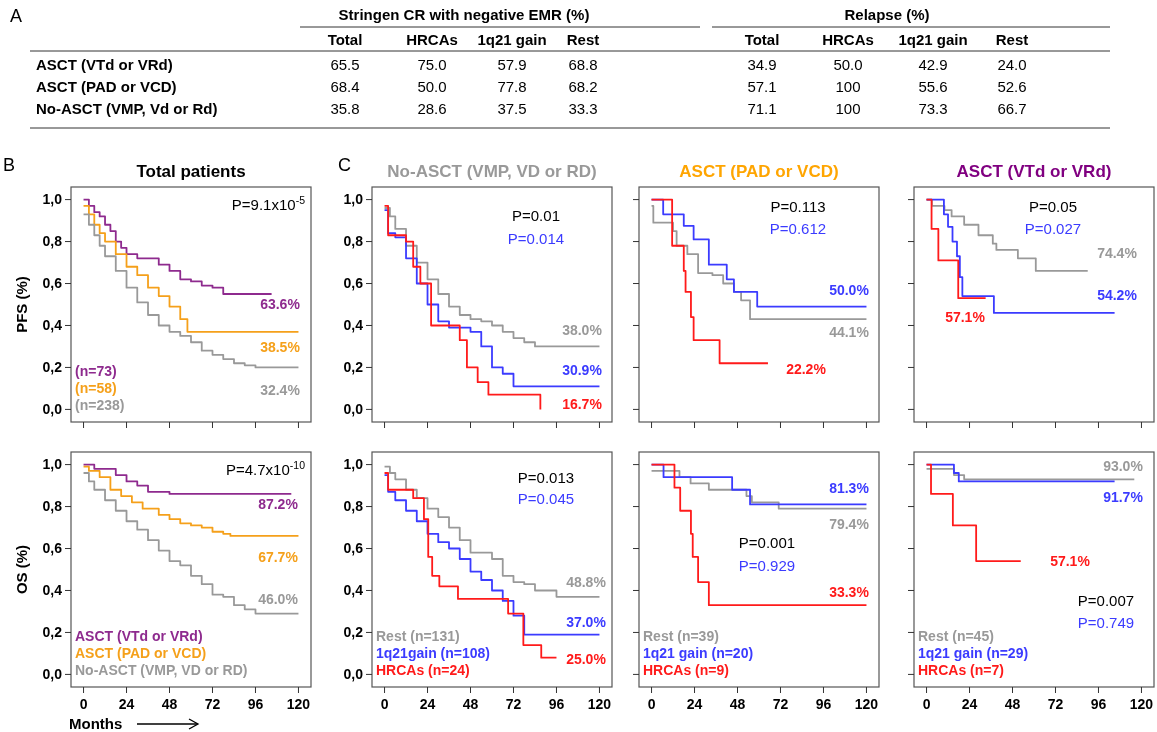 The width and height of the screenshot is (1157, 732). Describe the element at coordinates (418, 636) in the screenshot. I see `text: Rest (n=131)` at that location.